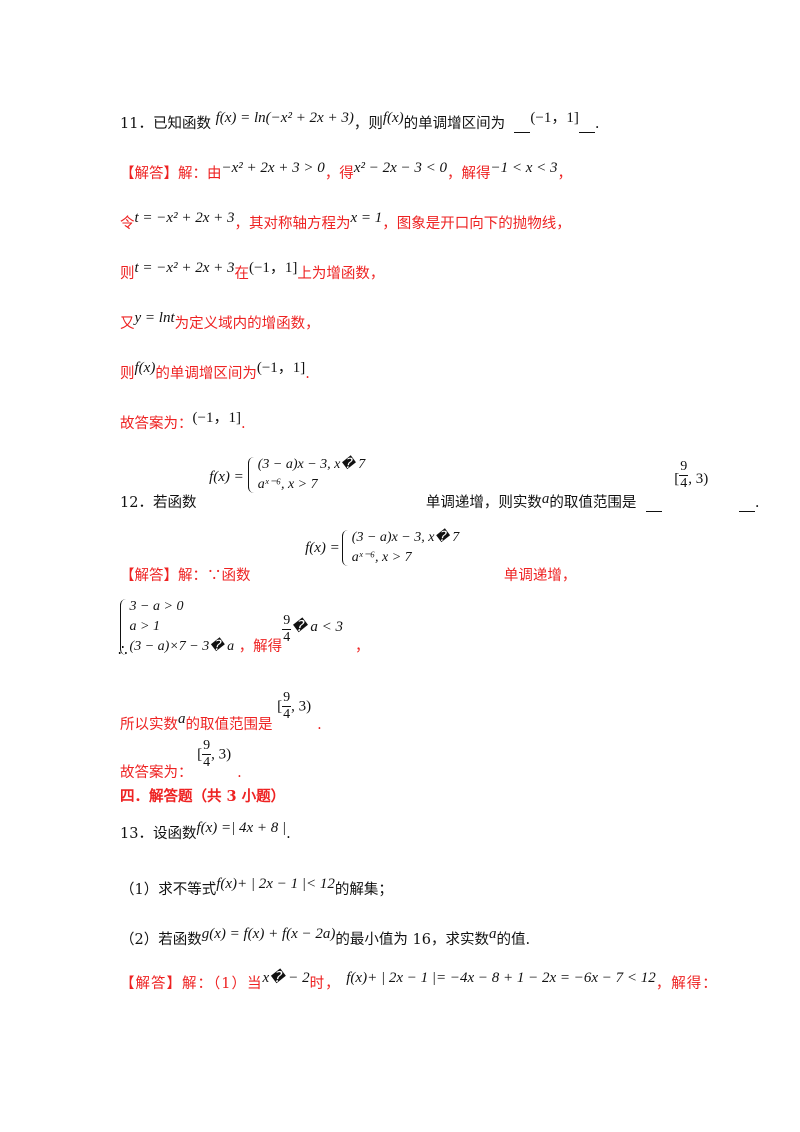 The height and width of the screenshot is (1132, 800). I want to click on question-number: 12．, so click(136, 503).